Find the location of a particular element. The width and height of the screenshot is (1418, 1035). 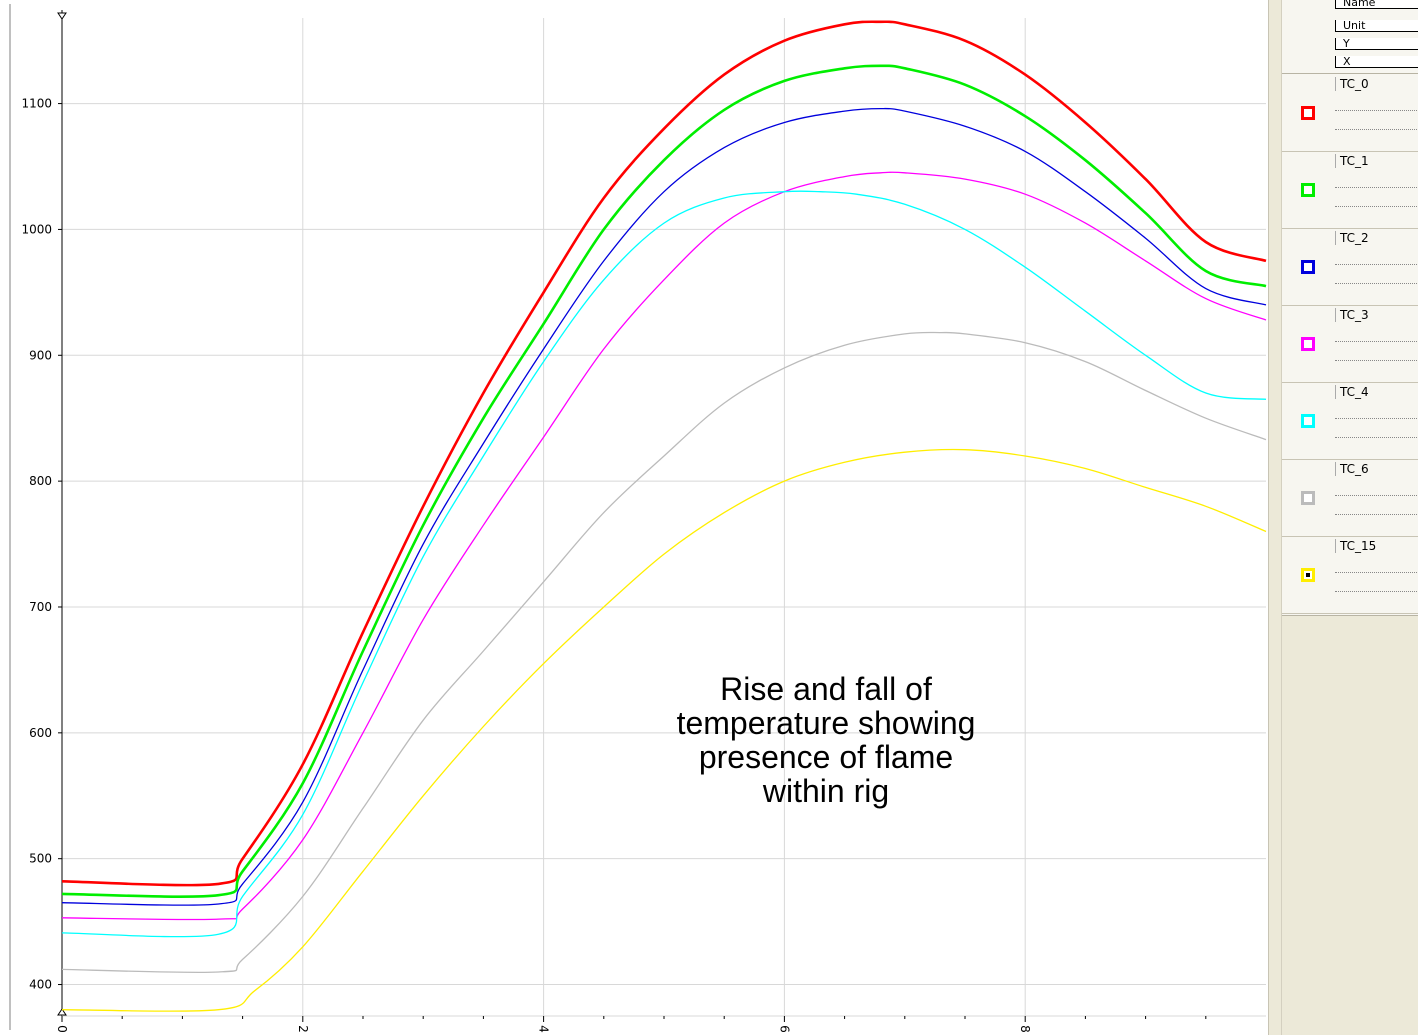

x-tick-label: 6 is located at coordinates (784, 1029).